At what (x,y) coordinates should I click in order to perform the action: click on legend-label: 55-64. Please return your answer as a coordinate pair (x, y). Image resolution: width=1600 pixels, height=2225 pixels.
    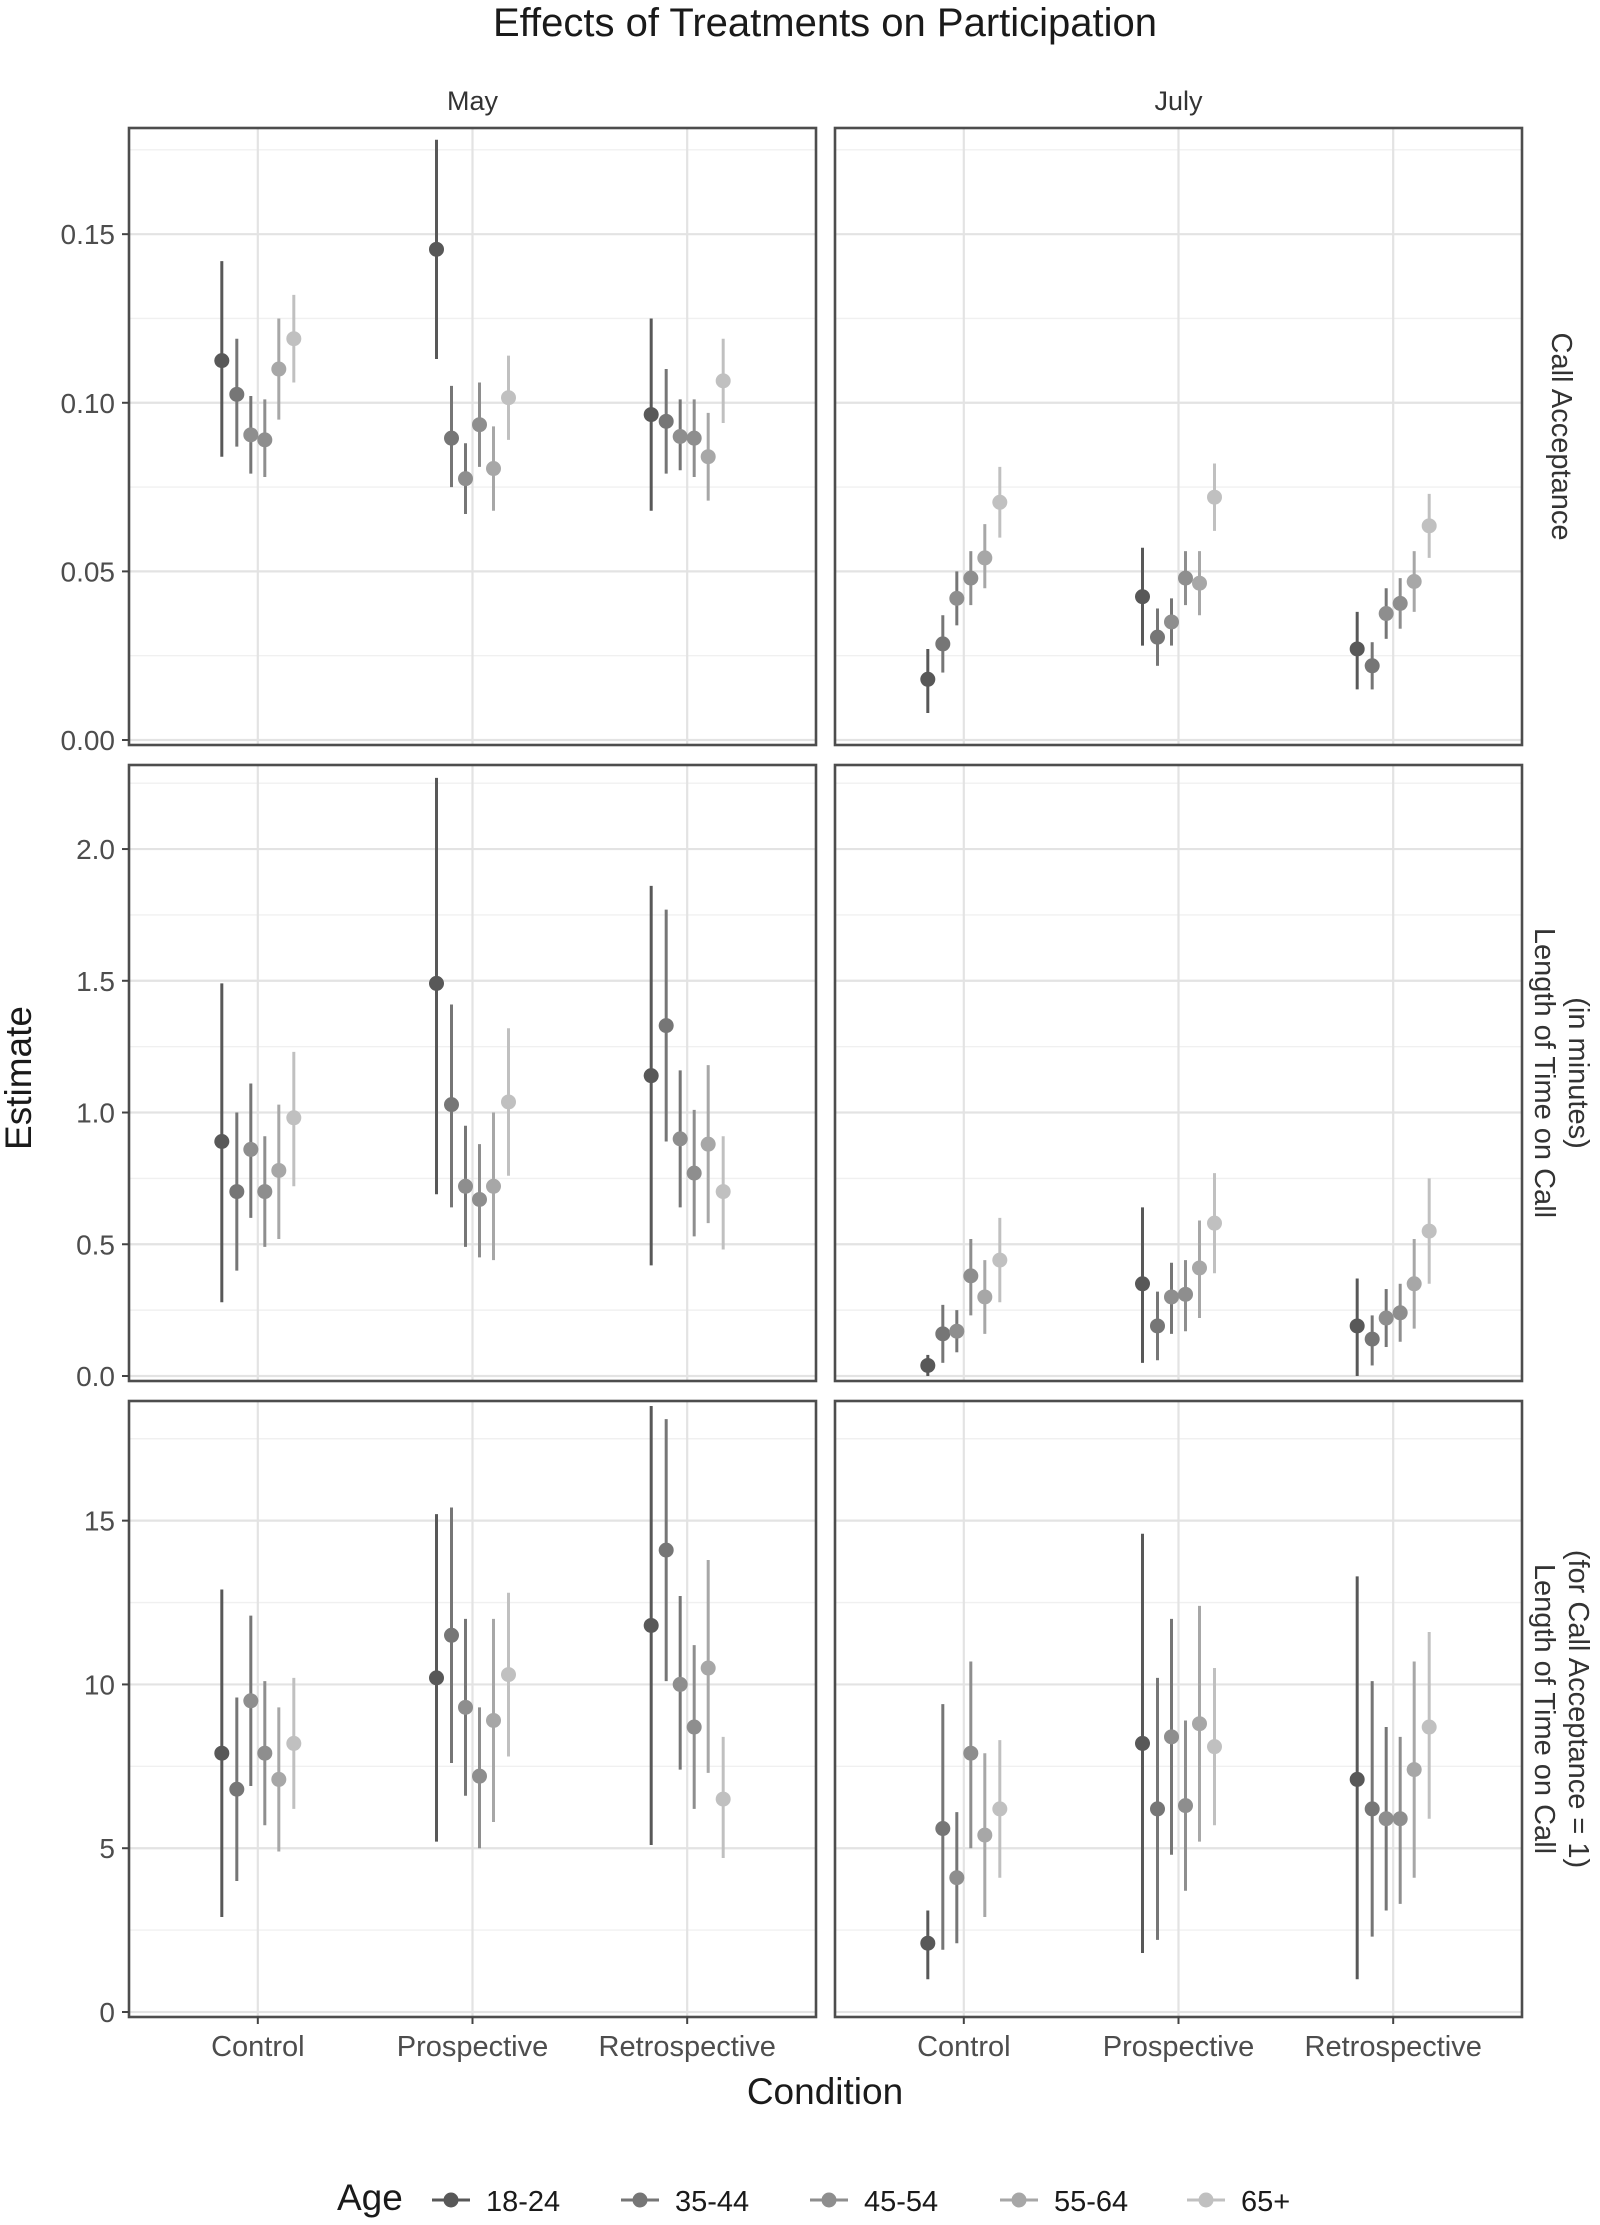
    Looking at the image, I should click on (1091, 2202).